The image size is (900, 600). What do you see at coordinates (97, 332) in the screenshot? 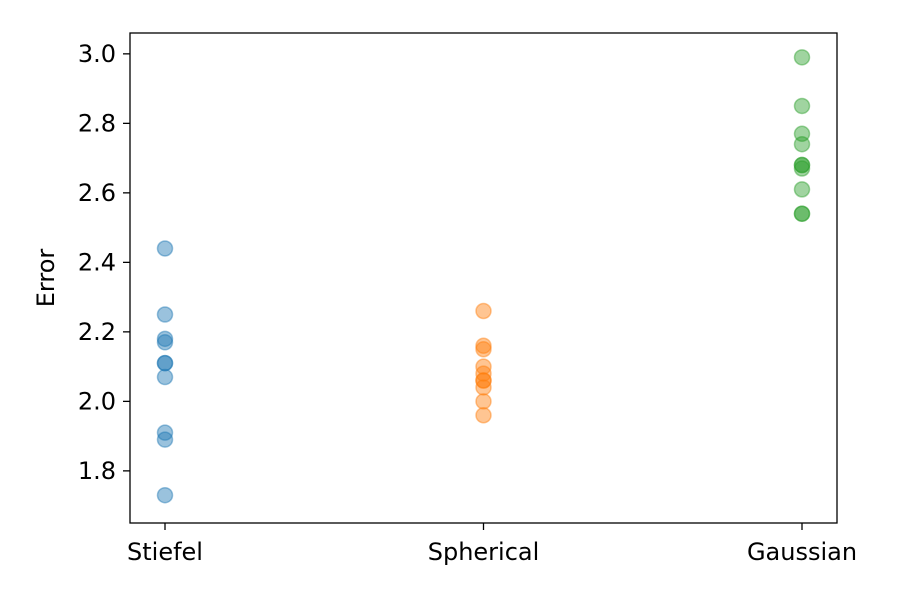
I see `y-tick-label: 2.2` at bounding box center [97, 332].